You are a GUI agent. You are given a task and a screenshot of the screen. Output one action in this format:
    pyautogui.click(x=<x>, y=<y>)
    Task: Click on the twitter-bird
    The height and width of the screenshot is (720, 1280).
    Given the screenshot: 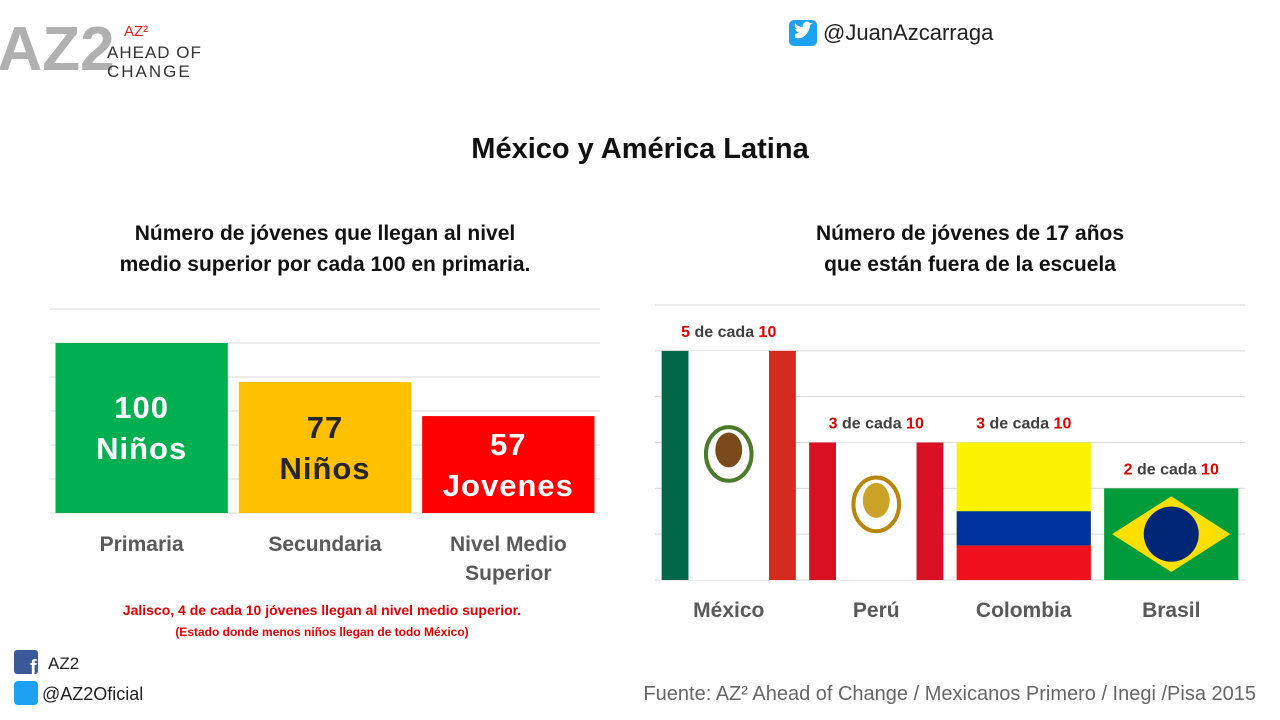 What is the action you would take?
    pyautogui.click(x=803, y=30)
    